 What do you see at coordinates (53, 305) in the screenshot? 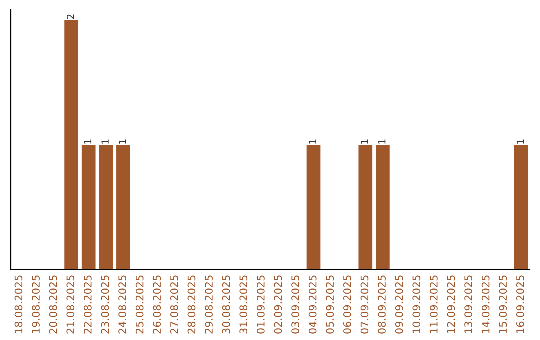
I see `x-tick-label: 20.08.2025` at bounding box center [53, 305].